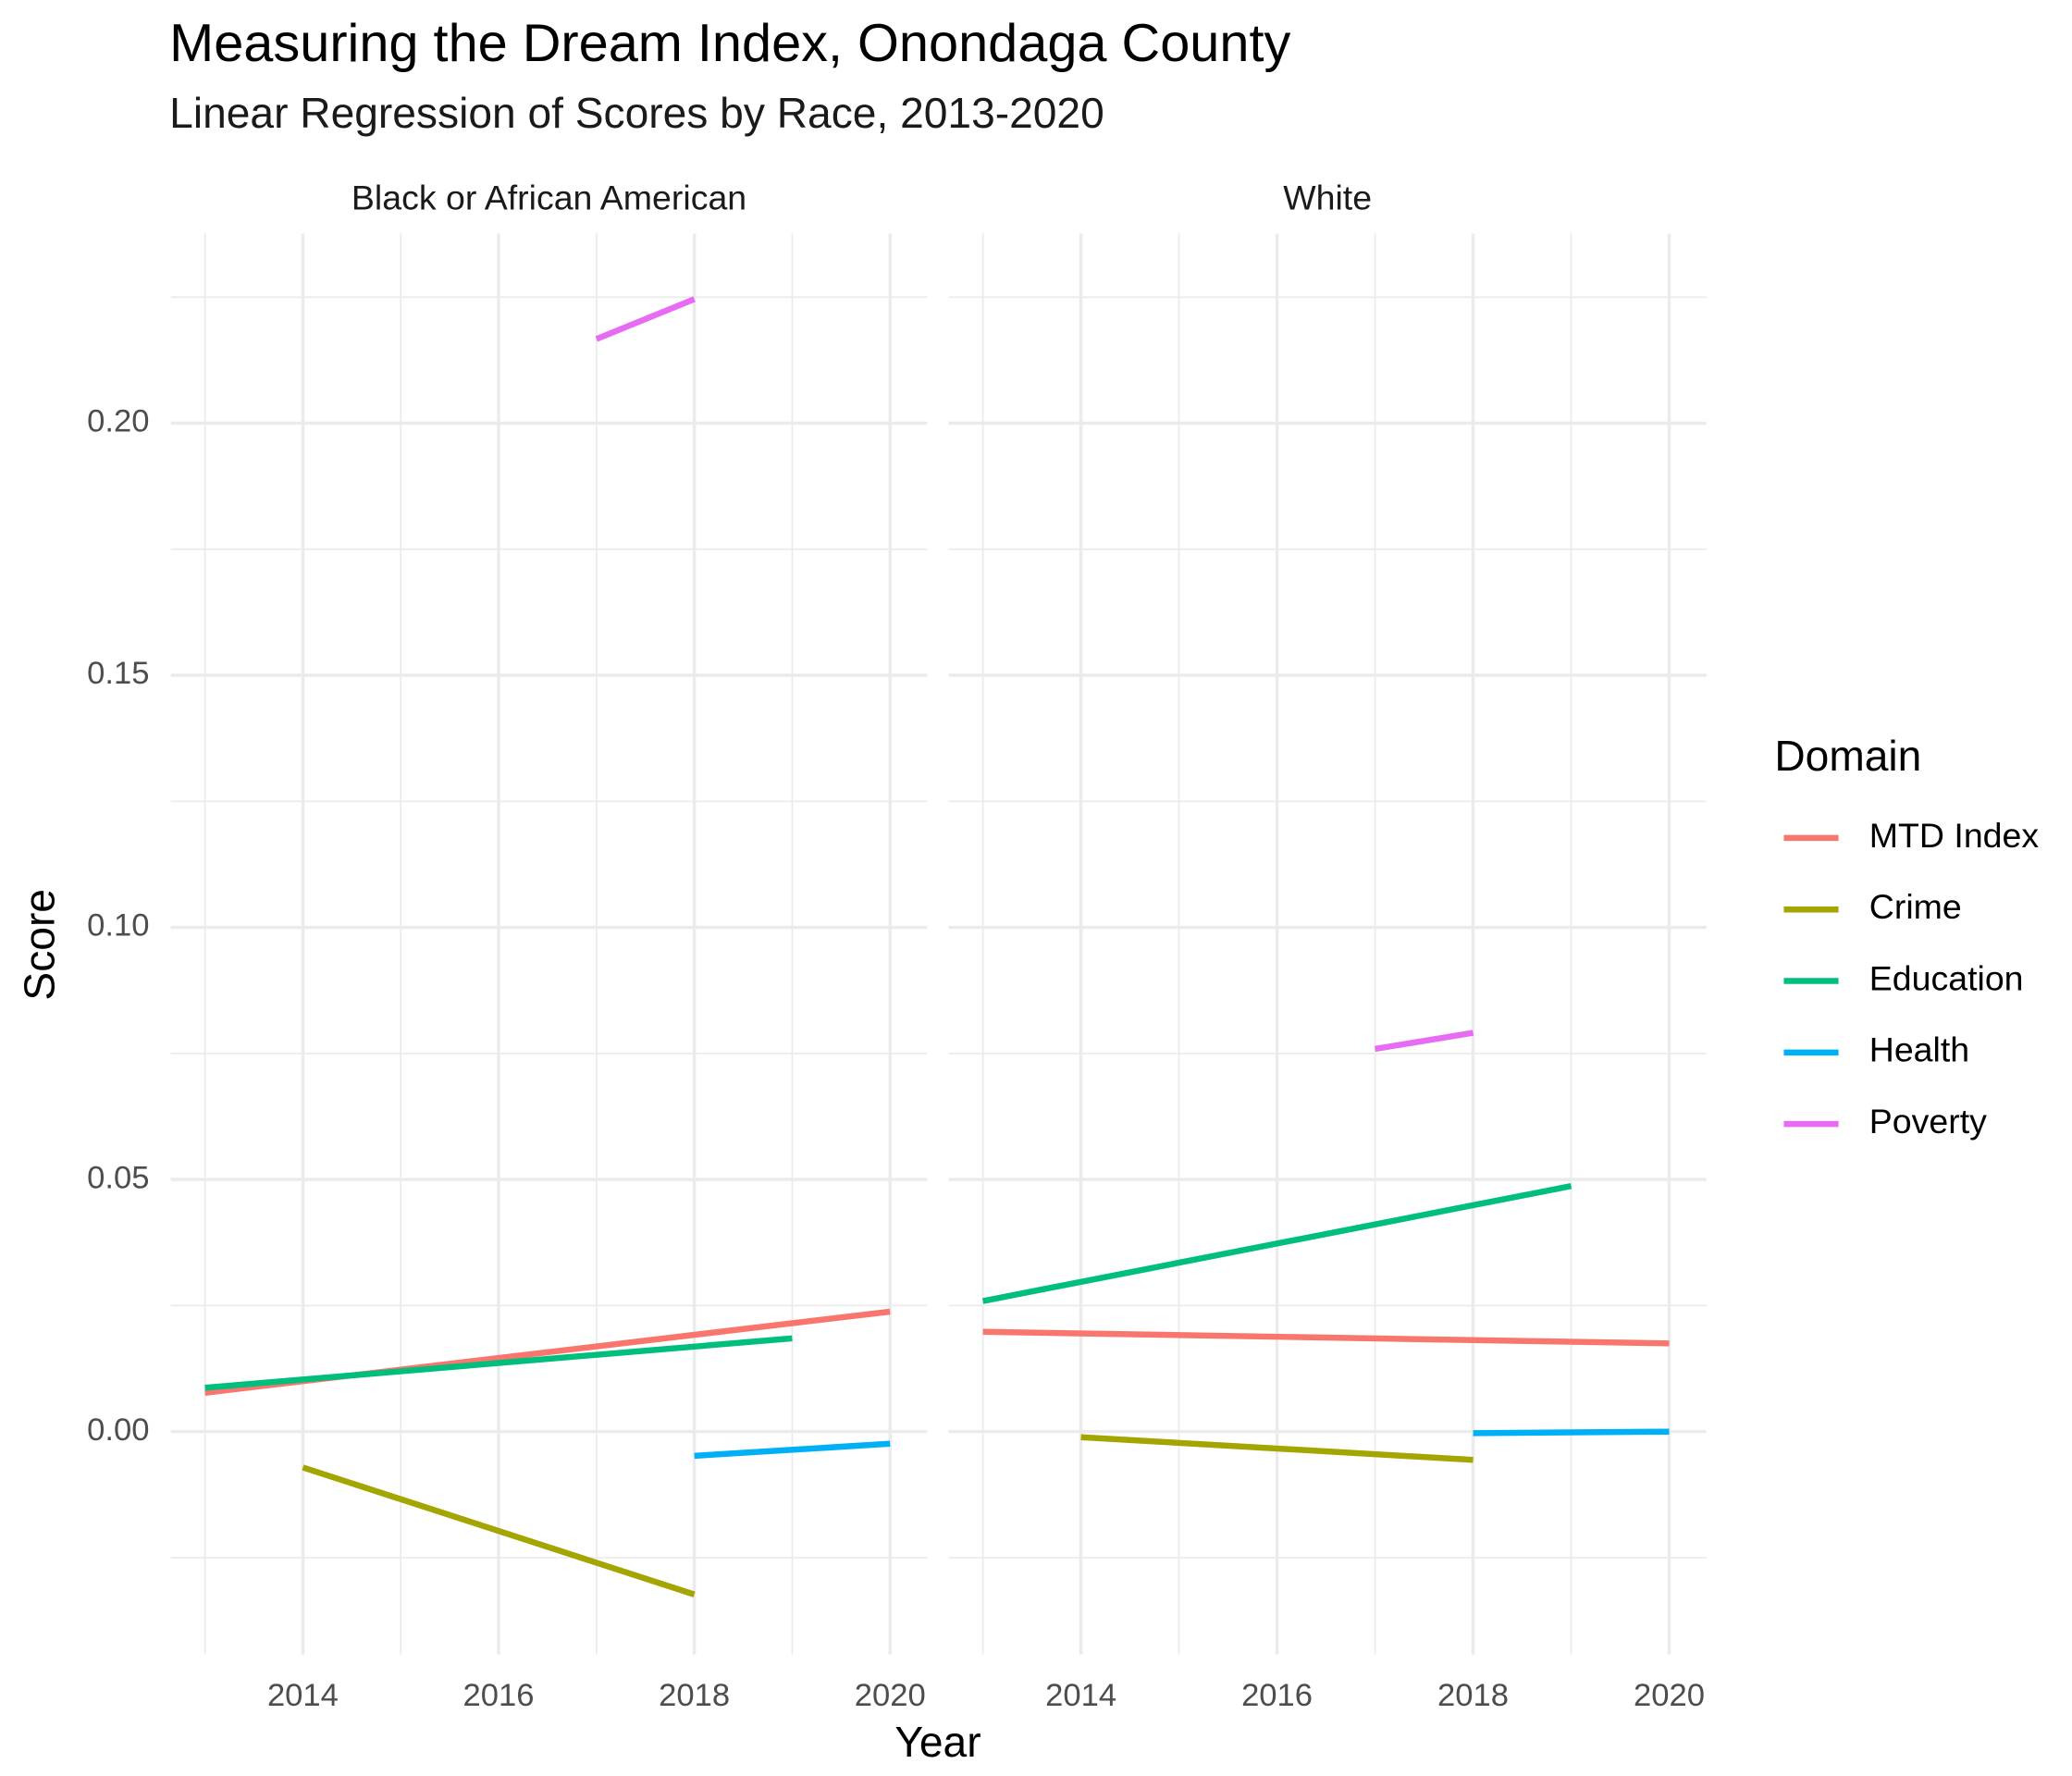 The image size is (2072, 1776). Describe the element at coordinates (118, 1430) in the screenshot. I see `y-tick-label: 0.00` at that location.